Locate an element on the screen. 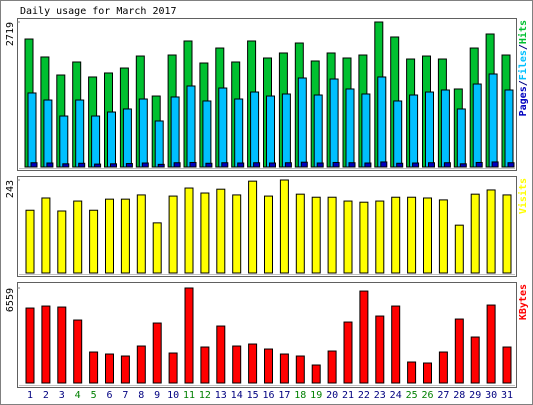 This screenshot has height=405, width=533. x-tick-label: 15 is located at coordinates (253, 395).